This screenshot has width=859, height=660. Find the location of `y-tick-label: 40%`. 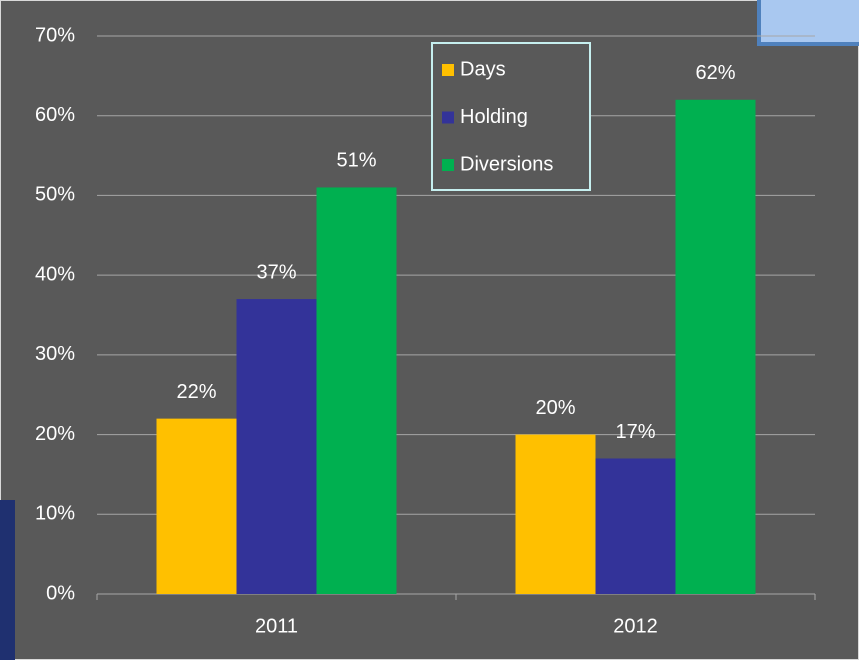

y-tick-label: 40% is located at coordinates (55, 274).